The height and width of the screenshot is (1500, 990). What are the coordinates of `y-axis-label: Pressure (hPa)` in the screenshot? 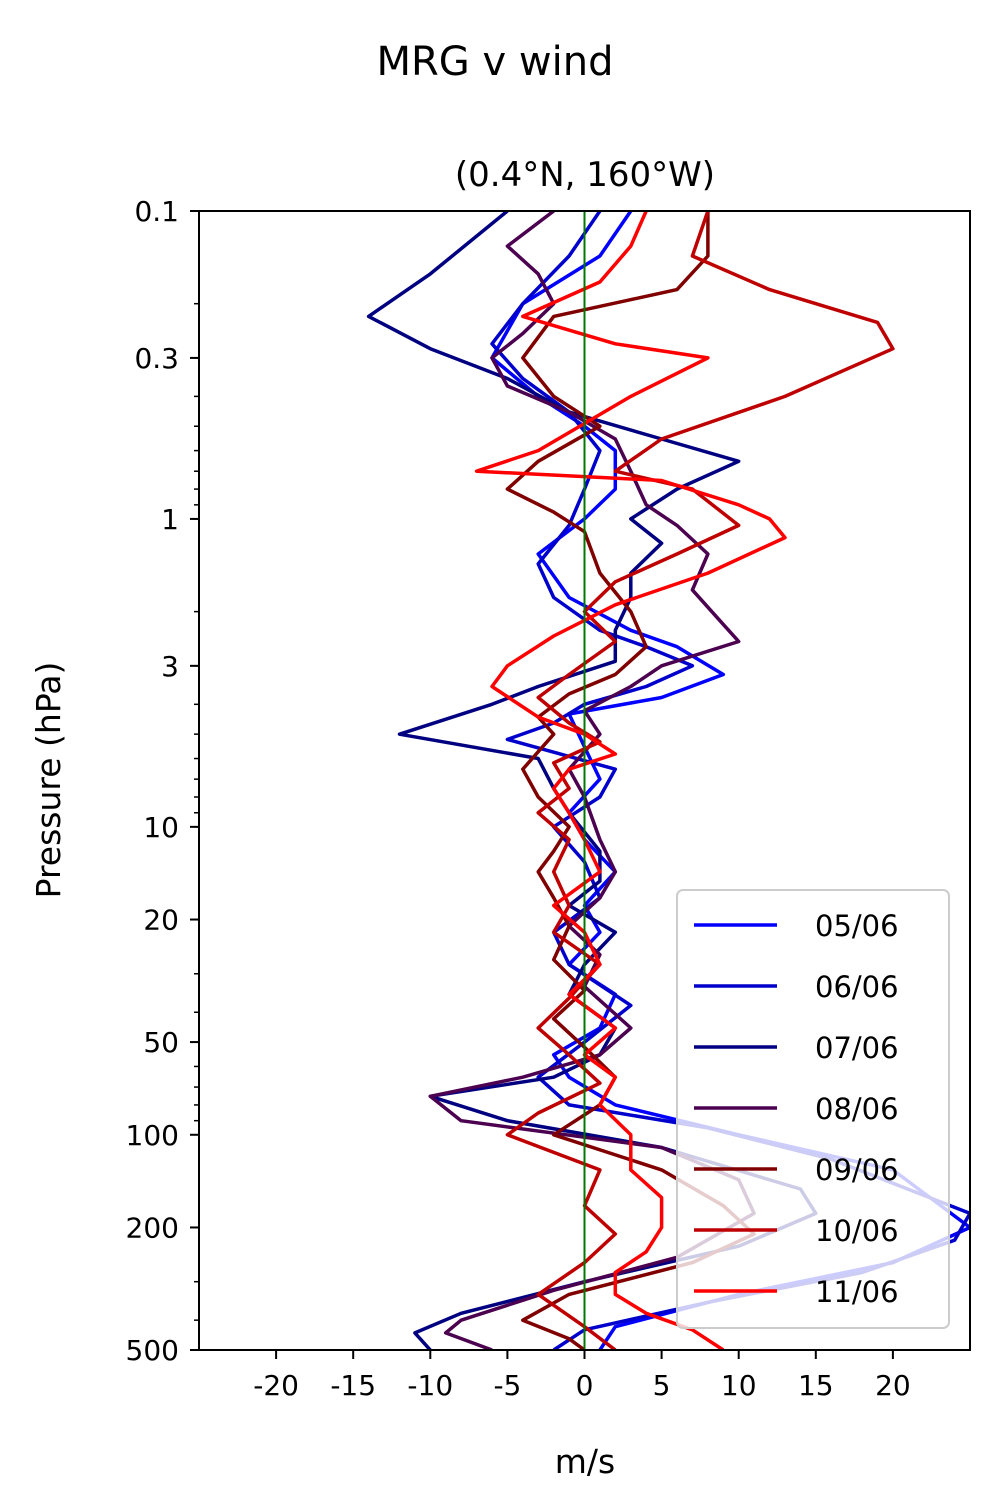 It's located at (48, 780).